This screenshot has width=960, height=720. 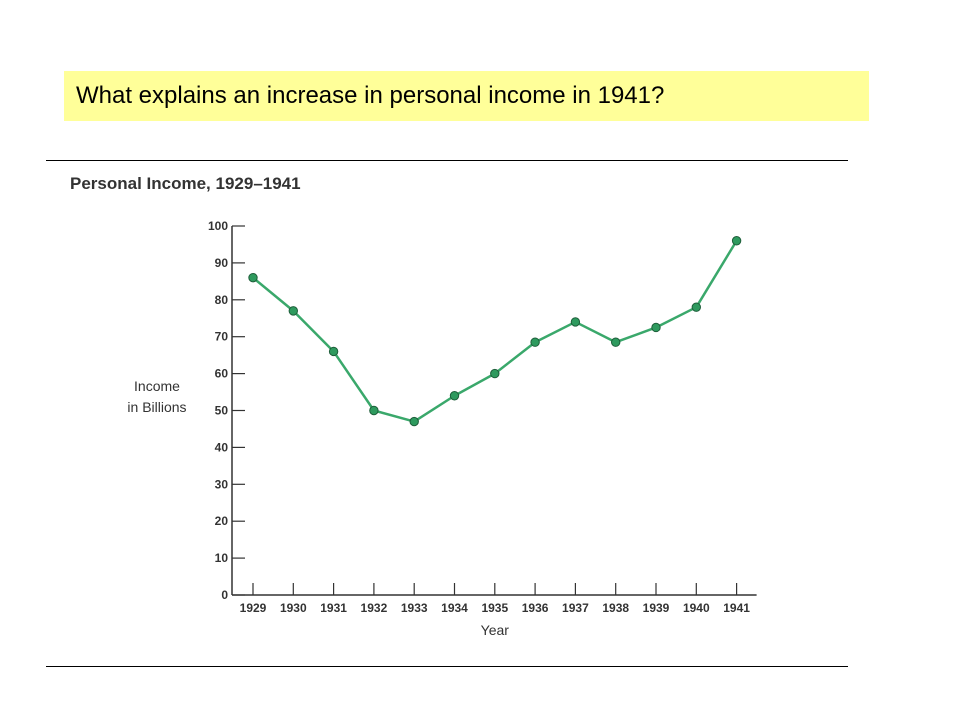 What do you see at coordinates (414, 421) in the screenshot?
I see `data-point-1933` at bounding box center [414, 421].